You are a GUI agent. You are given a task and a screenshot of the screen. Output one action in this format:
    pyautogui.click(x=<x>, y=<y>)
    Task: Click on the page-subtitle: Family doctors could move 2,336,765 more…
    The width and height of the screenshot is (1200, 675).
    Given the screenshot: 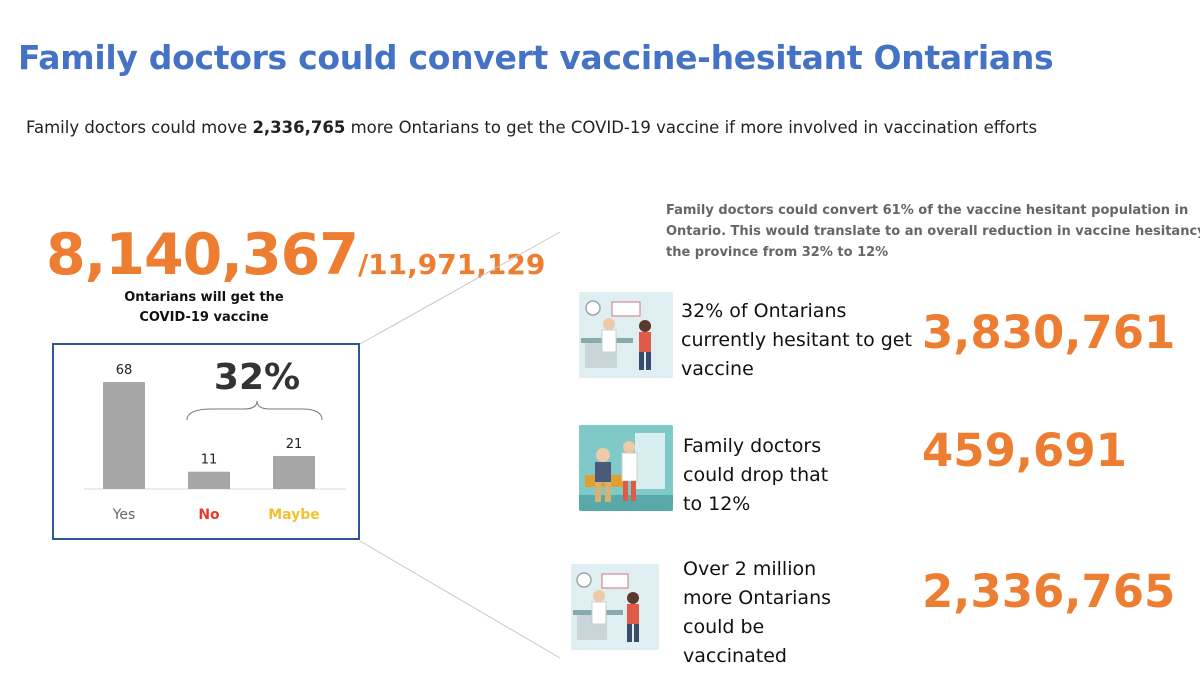 What is the action you would take?
    pyautogui.click(x=531, y=127)
    